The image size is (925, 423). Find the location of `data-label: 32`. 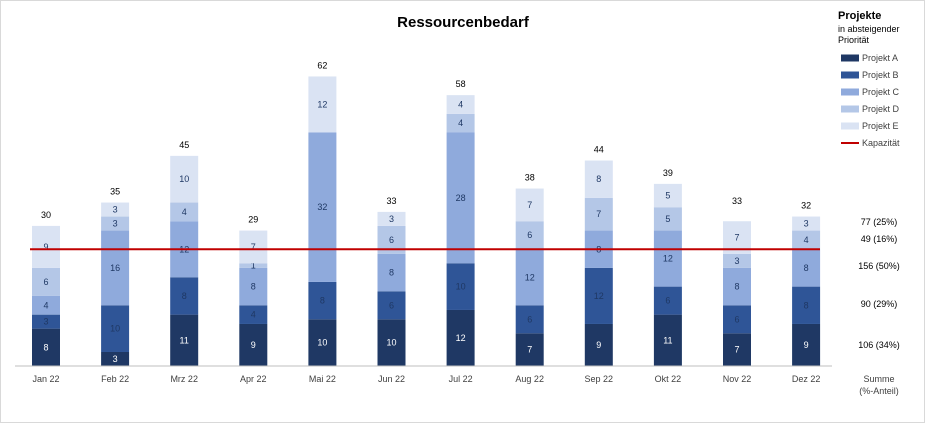

data-label: 32 is located at coordinates (322, 207).